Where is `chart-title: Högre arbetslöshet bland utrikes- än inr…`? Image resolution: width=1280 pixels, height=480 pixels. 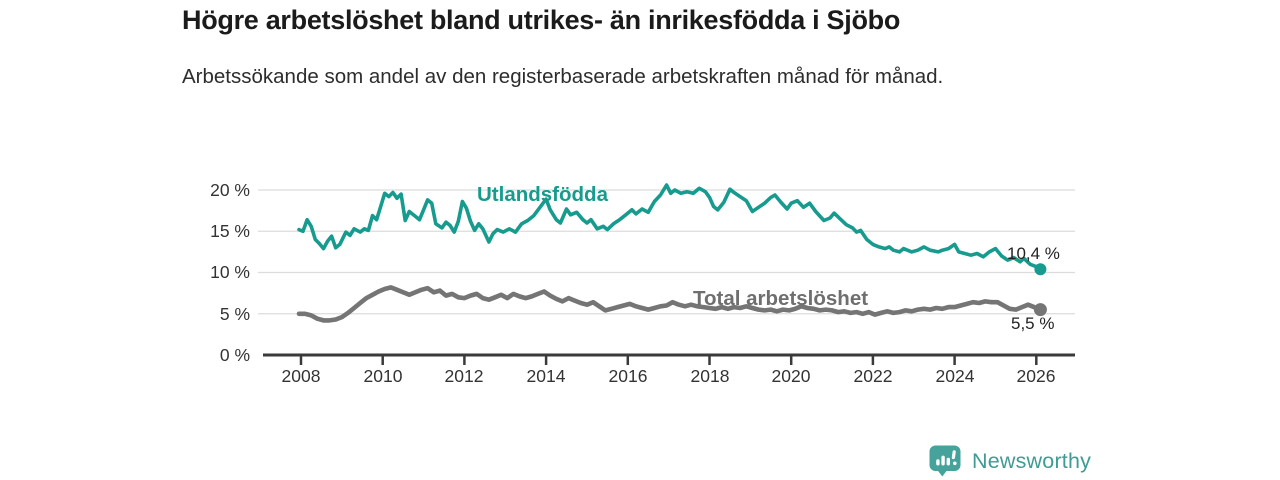
chart-title: Högre arbetslöshet bland utrikes- än inr… is located at coordinates (541, 20).